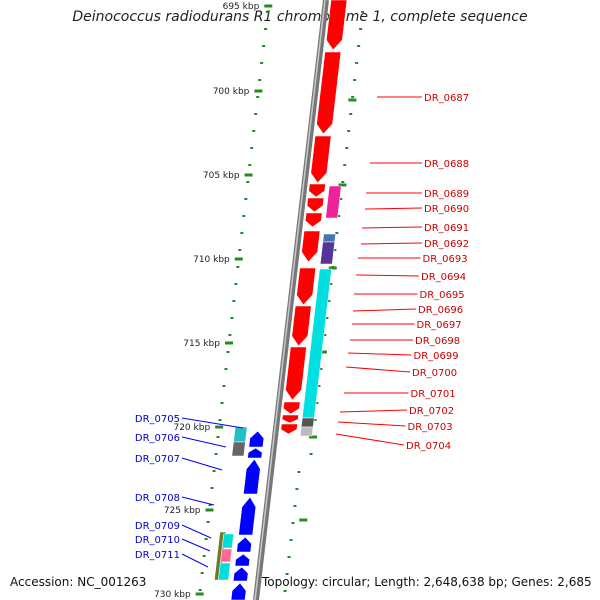 This screenshot has height=600, width=600. I want to click on gene-label-reverse: DR_0710, so click(157, 540).